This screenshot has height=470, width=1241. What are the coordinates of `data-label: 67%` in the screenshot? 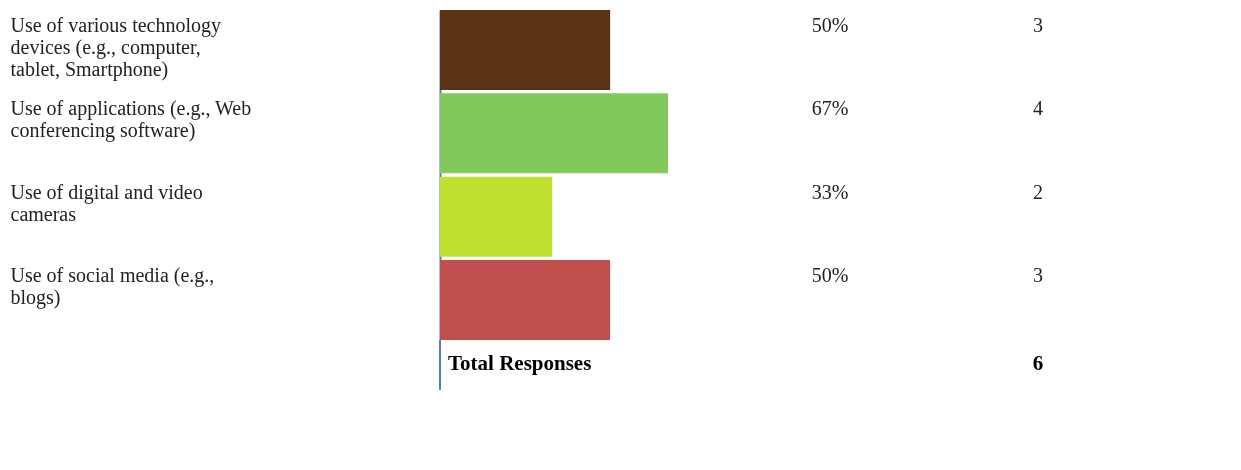 It's located at (830, 108).